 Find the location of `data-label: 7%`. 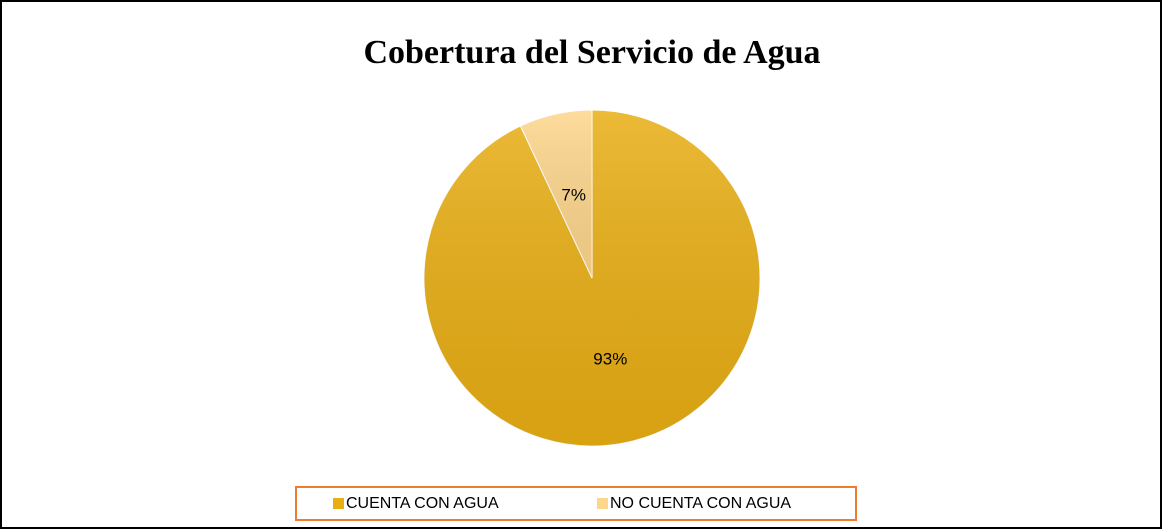

data-label: 7% is located at coordinates (573, 195).